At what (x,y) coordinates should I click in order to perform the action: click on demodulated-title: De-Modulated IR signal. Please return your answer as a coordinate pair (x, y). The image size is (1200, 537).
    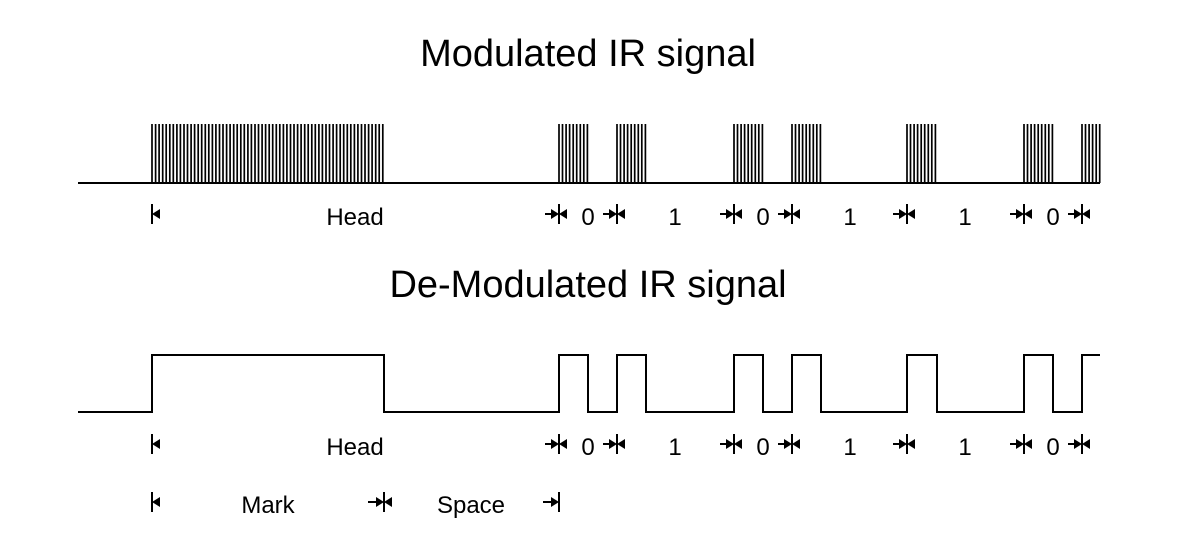
    Looking at the image, I should click on (587, 285).